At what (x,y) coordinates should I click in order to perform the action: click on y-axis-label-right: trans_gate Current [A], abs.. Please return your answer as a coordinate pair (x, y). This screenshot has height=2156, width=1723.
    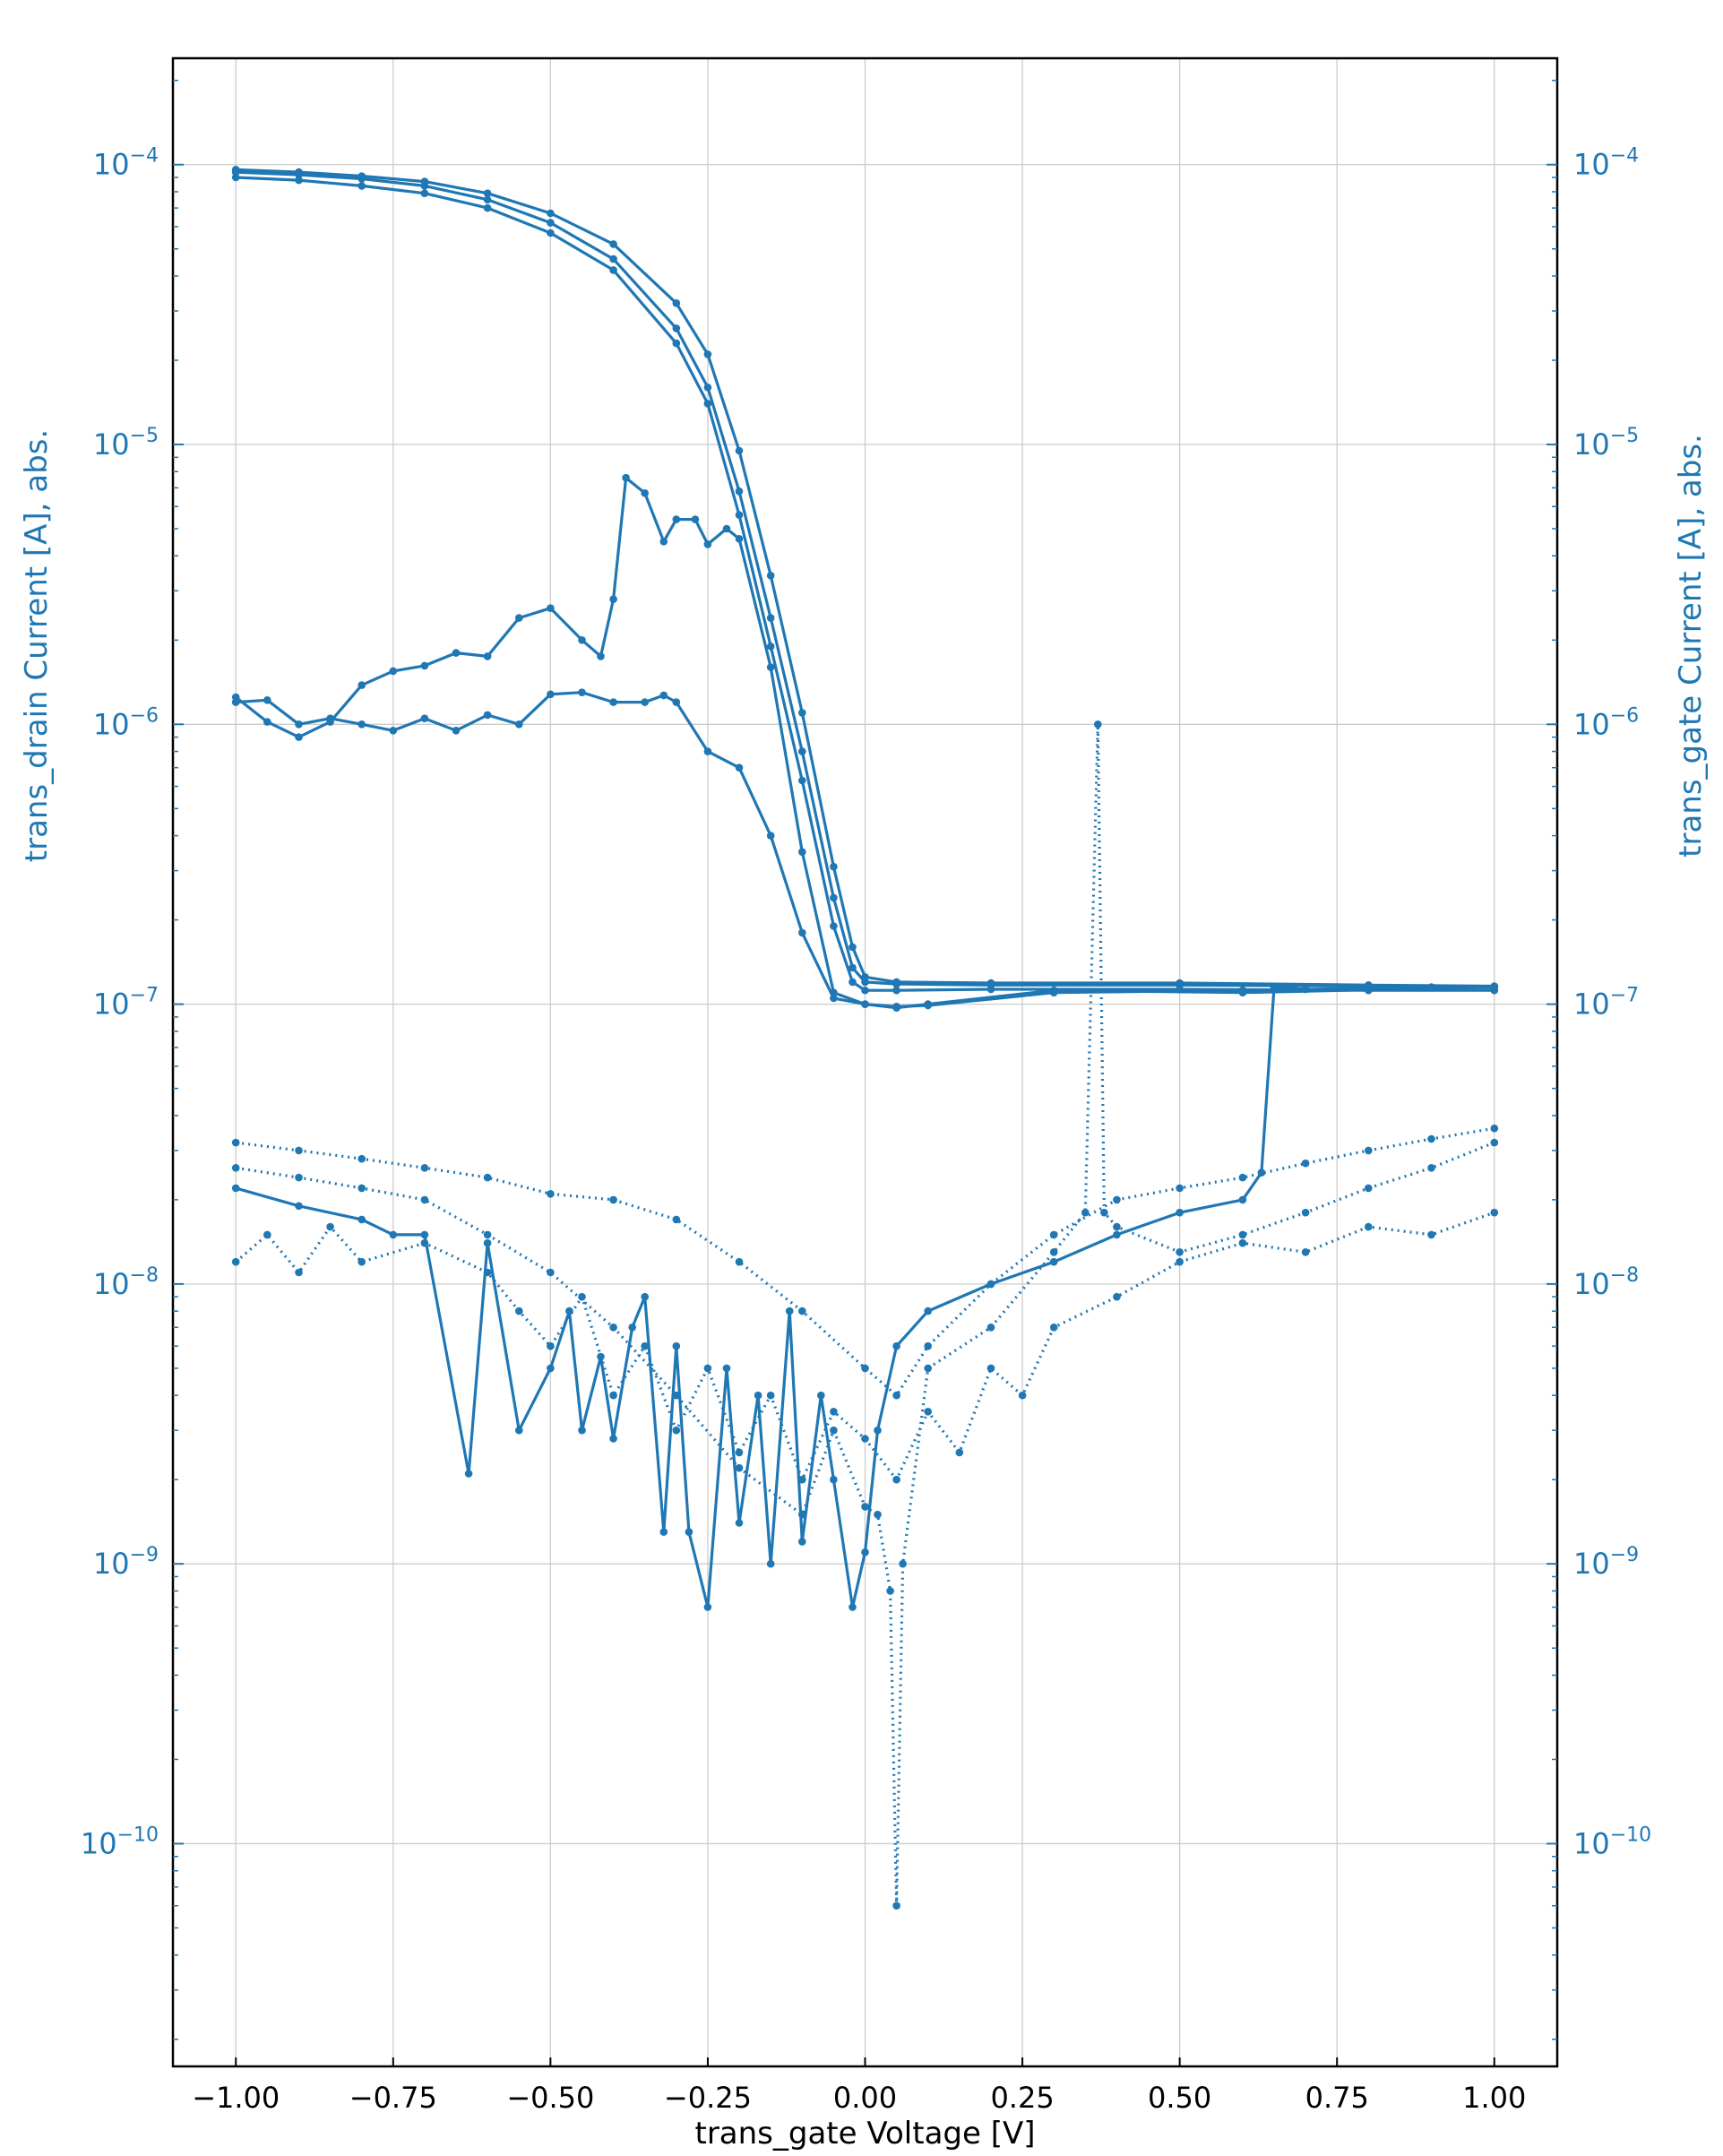
    Looking at the image, I should click on (1691, 646).